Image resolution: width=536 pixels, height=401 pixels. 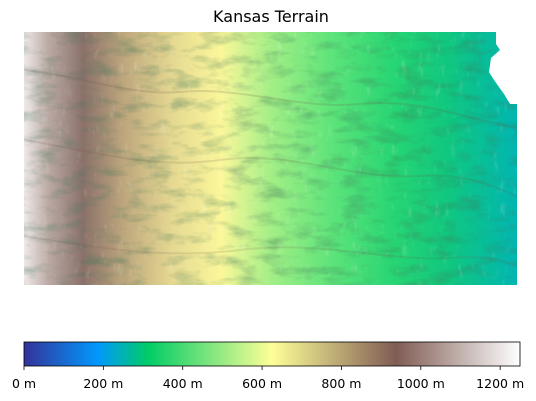 What do you see at coordinates (24, 383) in the screenshot?
I see `colorbar-tick-label: 0 m` at bounding box center [24, 383].